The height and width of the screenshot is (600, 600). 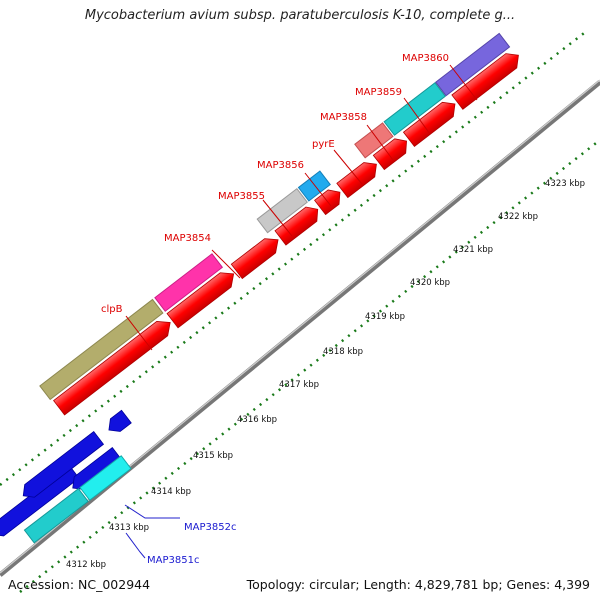 What do you see at coordinates (129, 528) in the screenshot?
I see `kbp-tick-label: 4313 kbp` at bounding box center [129, 528].